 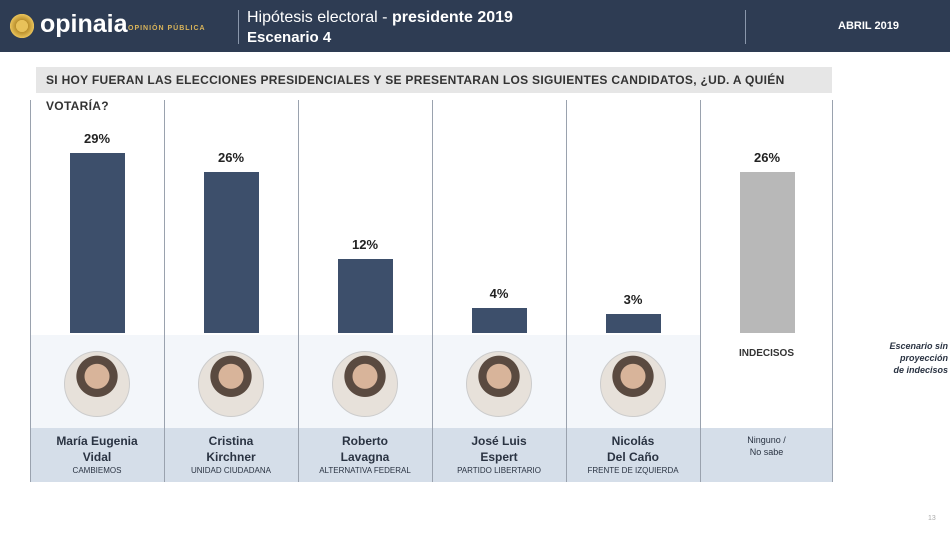 What do you see at coordinates (97, 138) in the screenshot?
I see `data-label: 29%` at bounding box center [97, 138].